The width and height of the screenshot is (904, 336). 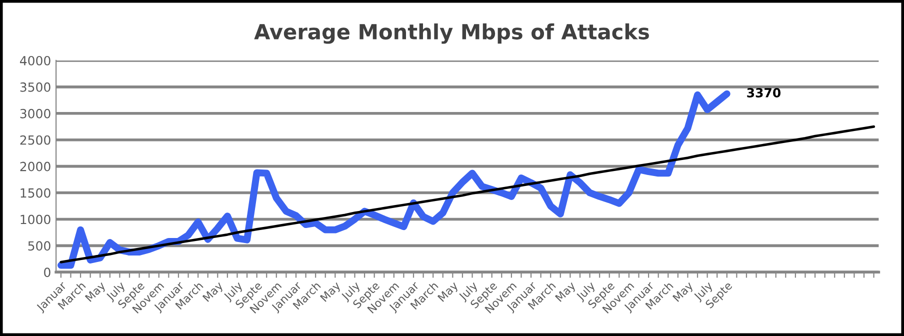 What do you see at coordinates (35, 140) in the screenshot?
I see `y-tick-label: 2500` at bounding box center [35, 140].